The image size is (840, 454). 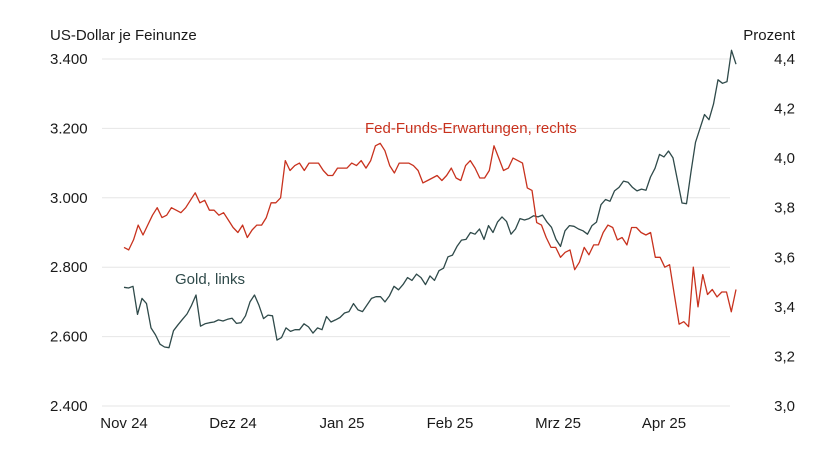 What do you see at coordinates (784, 406) in the screenshot?
I see `right-tick-label: 3,0` at bounding box center [784, 406].